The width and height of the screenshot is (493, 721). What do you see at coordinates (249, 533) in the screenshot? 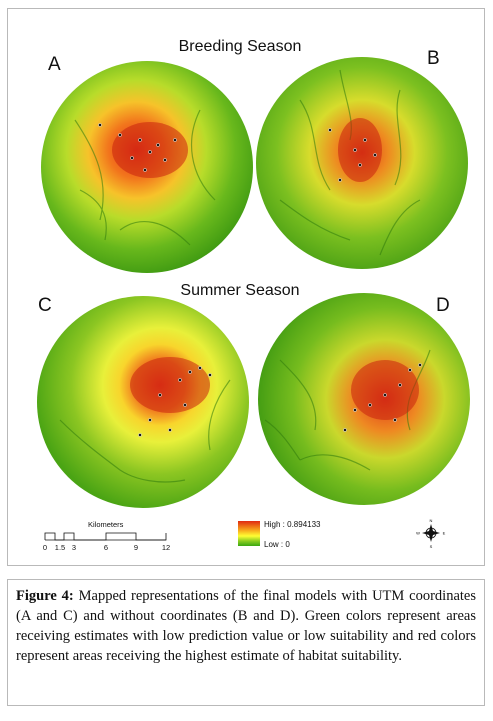
I see `legend-color-ramp` at bounding box center [249, 533].